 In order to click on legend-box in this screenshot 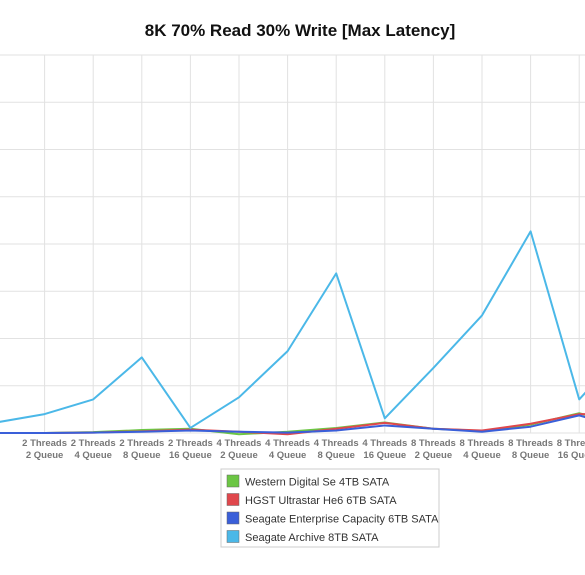, I will do `click(330, 508)`.